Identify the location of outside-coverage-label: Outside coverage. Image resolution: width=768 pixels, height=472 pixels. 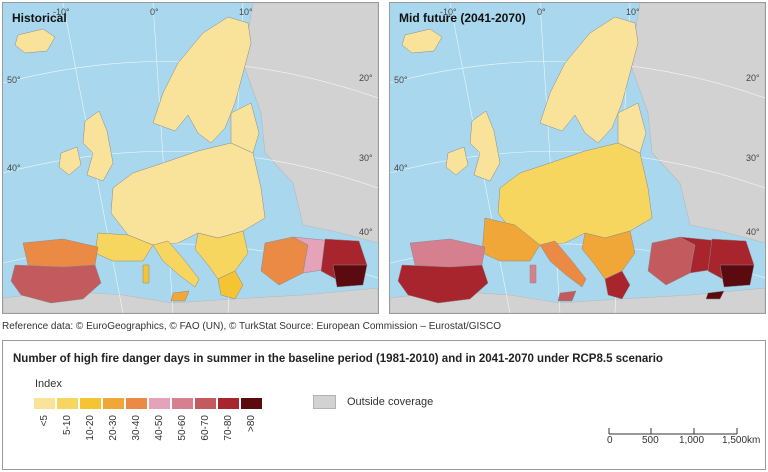
(390, 402).